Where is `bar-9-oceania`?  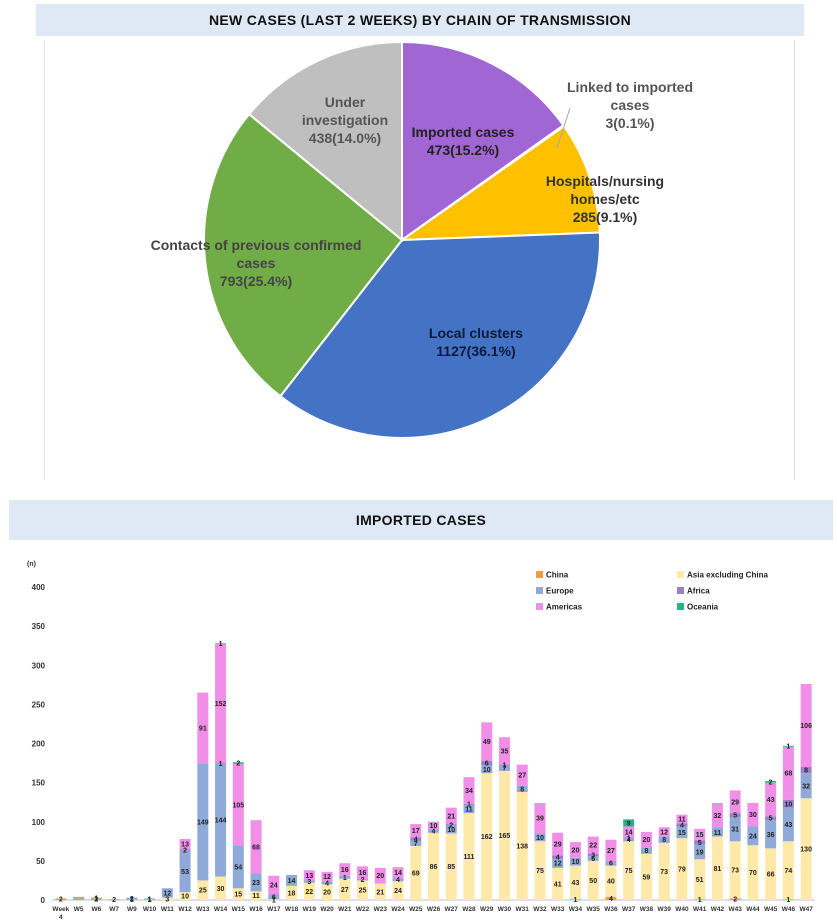
bar-9-oceania is located at coordinates (221, 644).